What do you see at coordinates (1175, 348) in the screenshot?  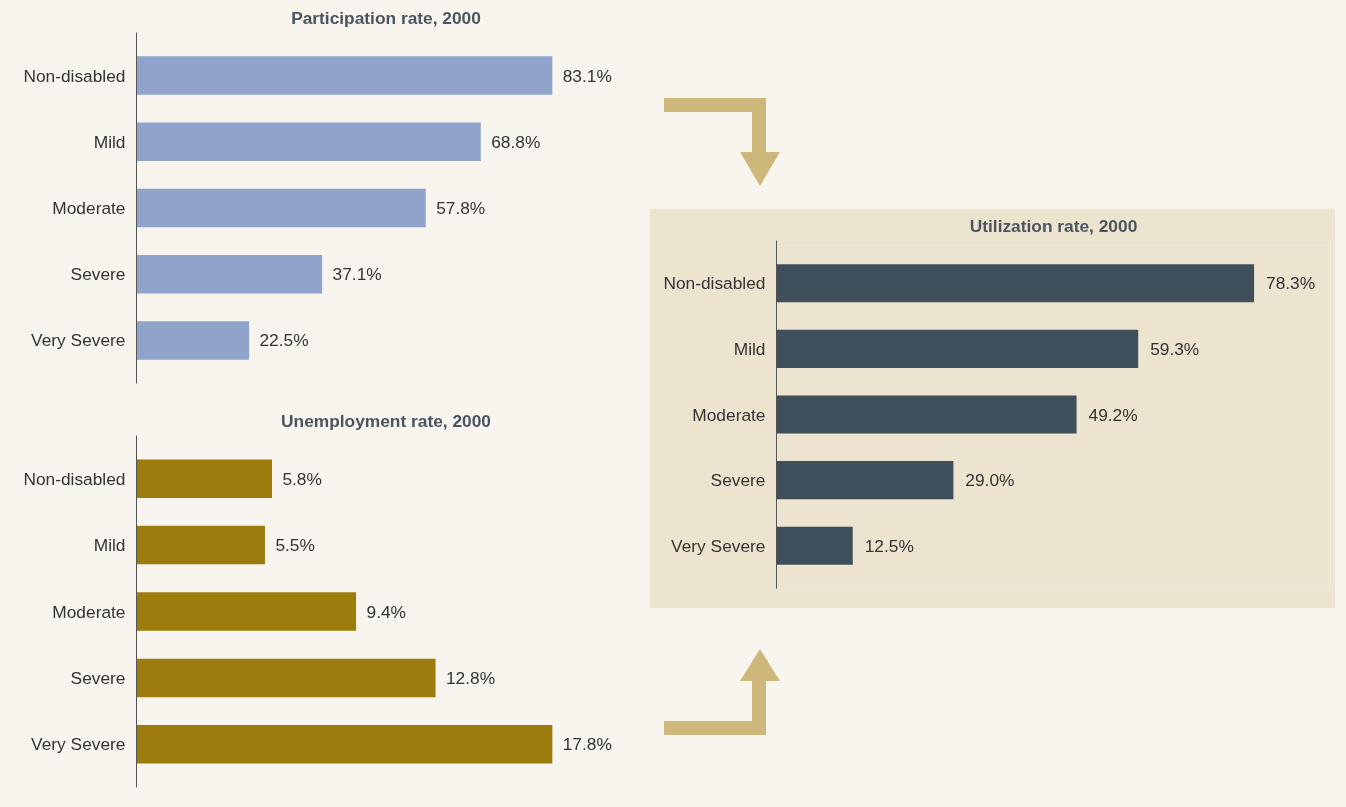 I see `data-label: 59.3%` at bounding box center [1175, 348].